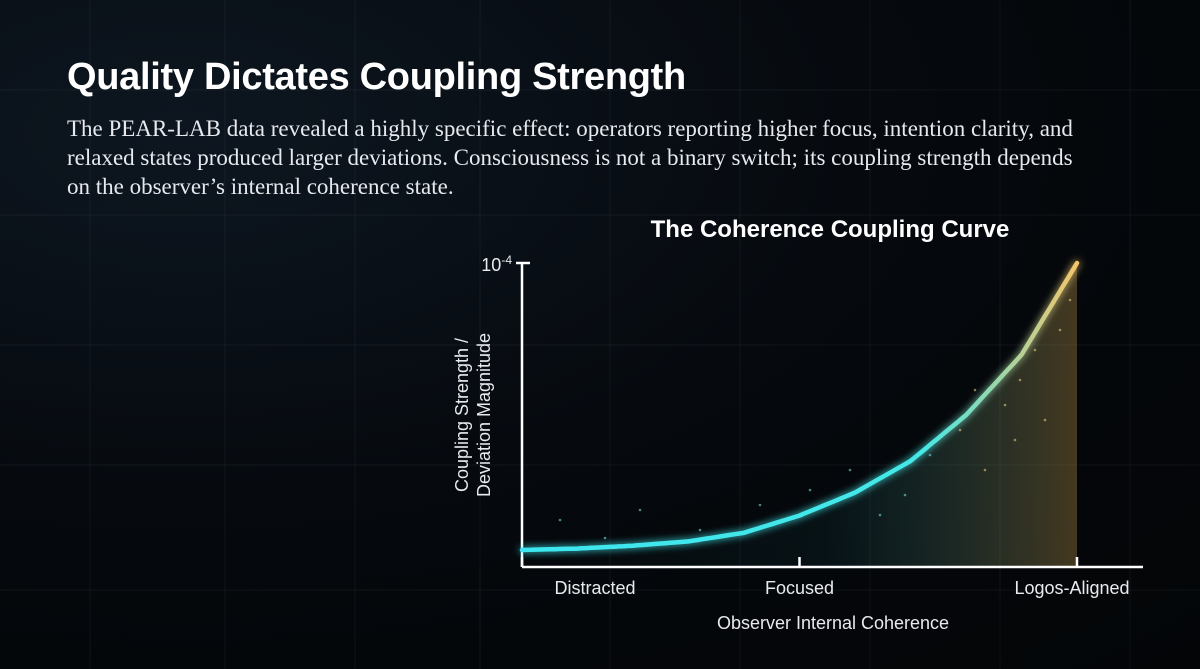  What do you see at coordinates (376, 77) in the screenshot?
I see `slide-title: Quality Dictates Coupling Strength` at bounding box center [376, 77].